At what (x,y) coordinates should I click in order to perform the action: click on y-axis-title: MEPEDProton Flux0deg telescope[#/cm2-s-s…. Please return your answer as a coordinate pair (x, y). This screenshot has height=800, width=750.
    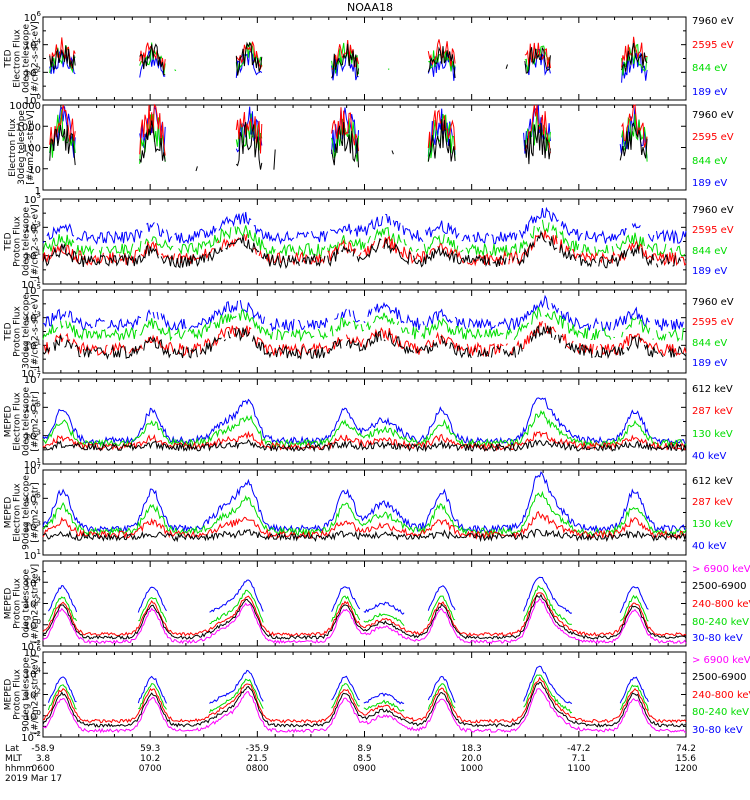
    Looking at the image, I should click on (22, 603).